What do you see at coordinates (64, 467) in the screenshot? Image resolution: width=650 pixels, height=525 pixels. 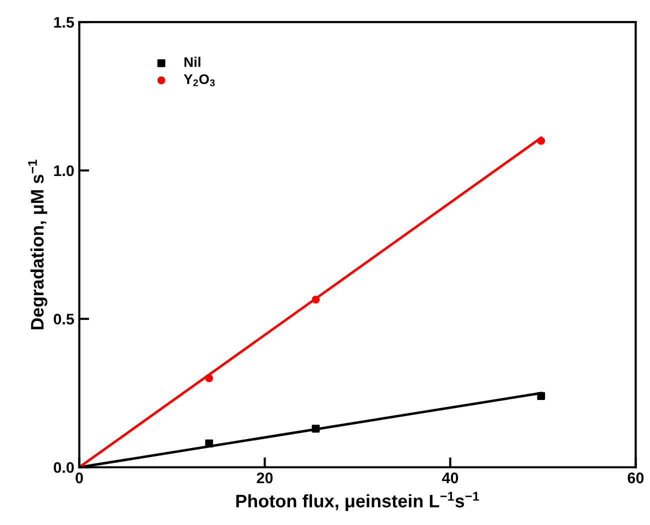 I see `y-tick-label: 0.0` at bounding box center [64, 467].